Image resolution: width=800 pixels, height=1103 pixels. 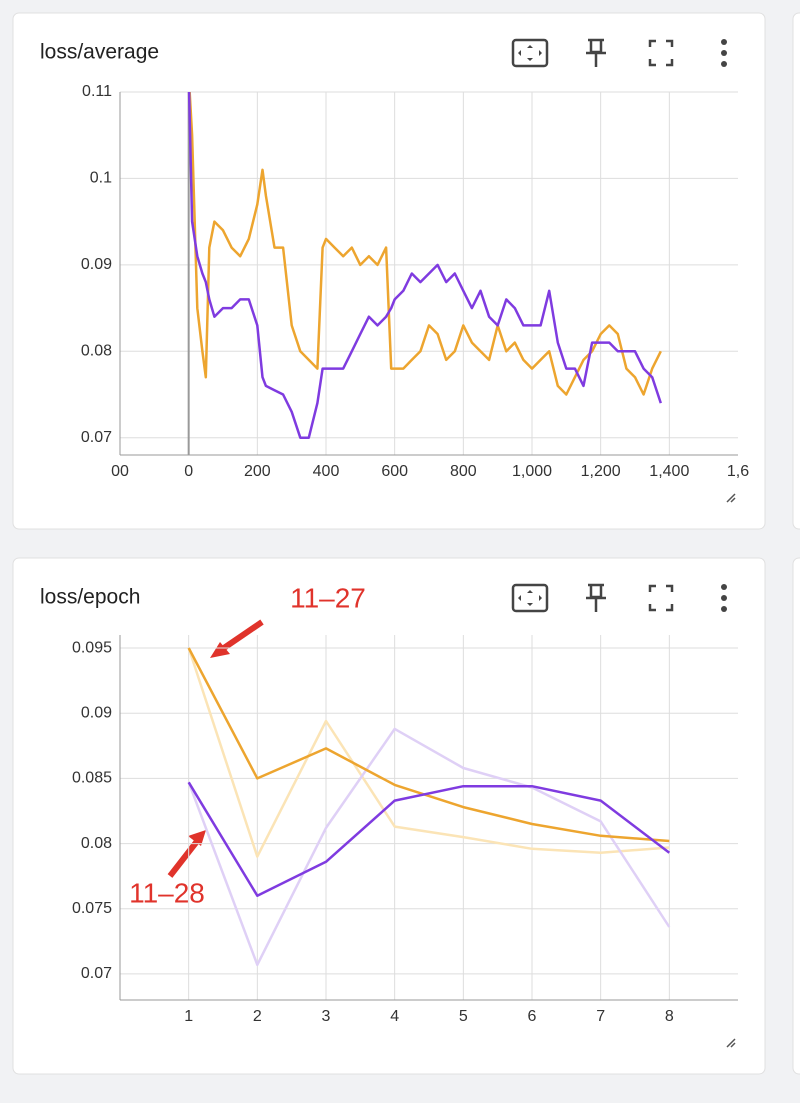 I want to click on x-tick-label: 5, so click(x=463, y=1016).